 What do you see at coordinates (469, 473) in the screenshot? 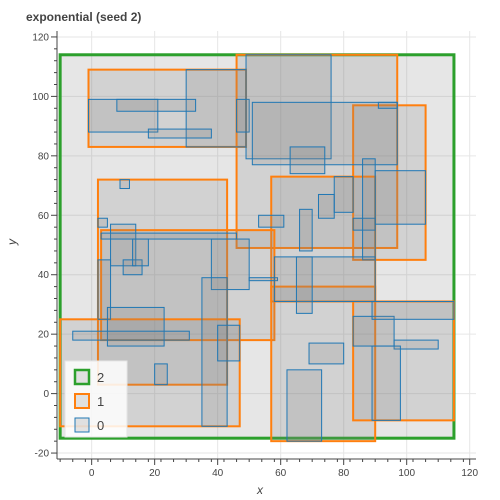
I see `x-tick-label: 120` at bounding box center [469, 473].